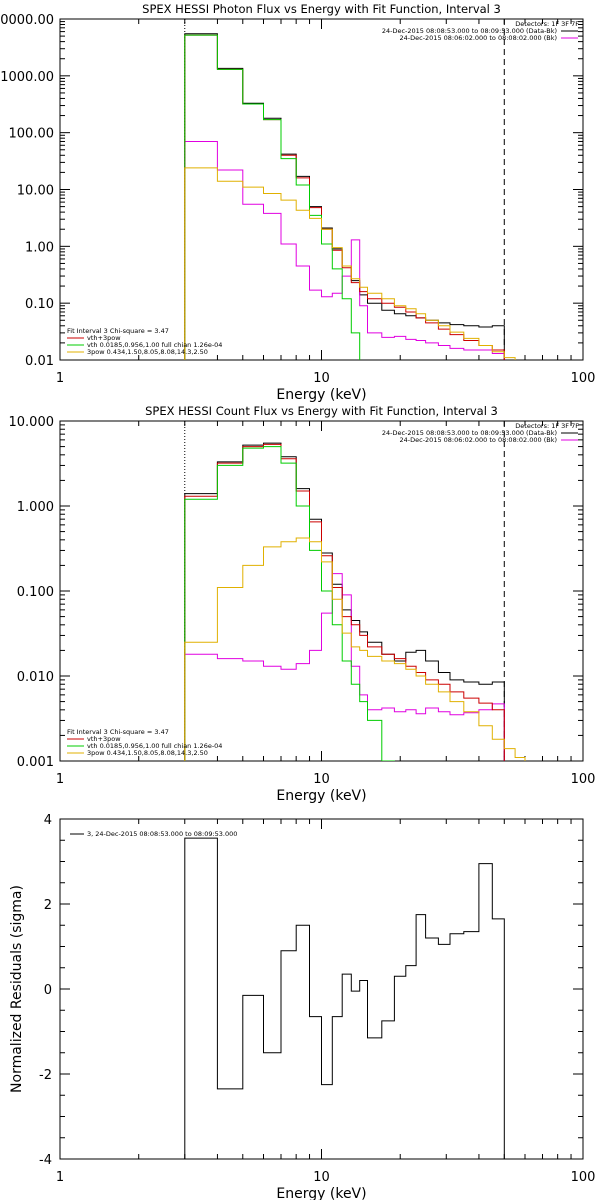 The width and height of the screenshot is (600, 1200). What do you see at coordinates (35, 677) in the screenshot?
I see `y-tick-label: 0.010` at bounding box center [35, 677].